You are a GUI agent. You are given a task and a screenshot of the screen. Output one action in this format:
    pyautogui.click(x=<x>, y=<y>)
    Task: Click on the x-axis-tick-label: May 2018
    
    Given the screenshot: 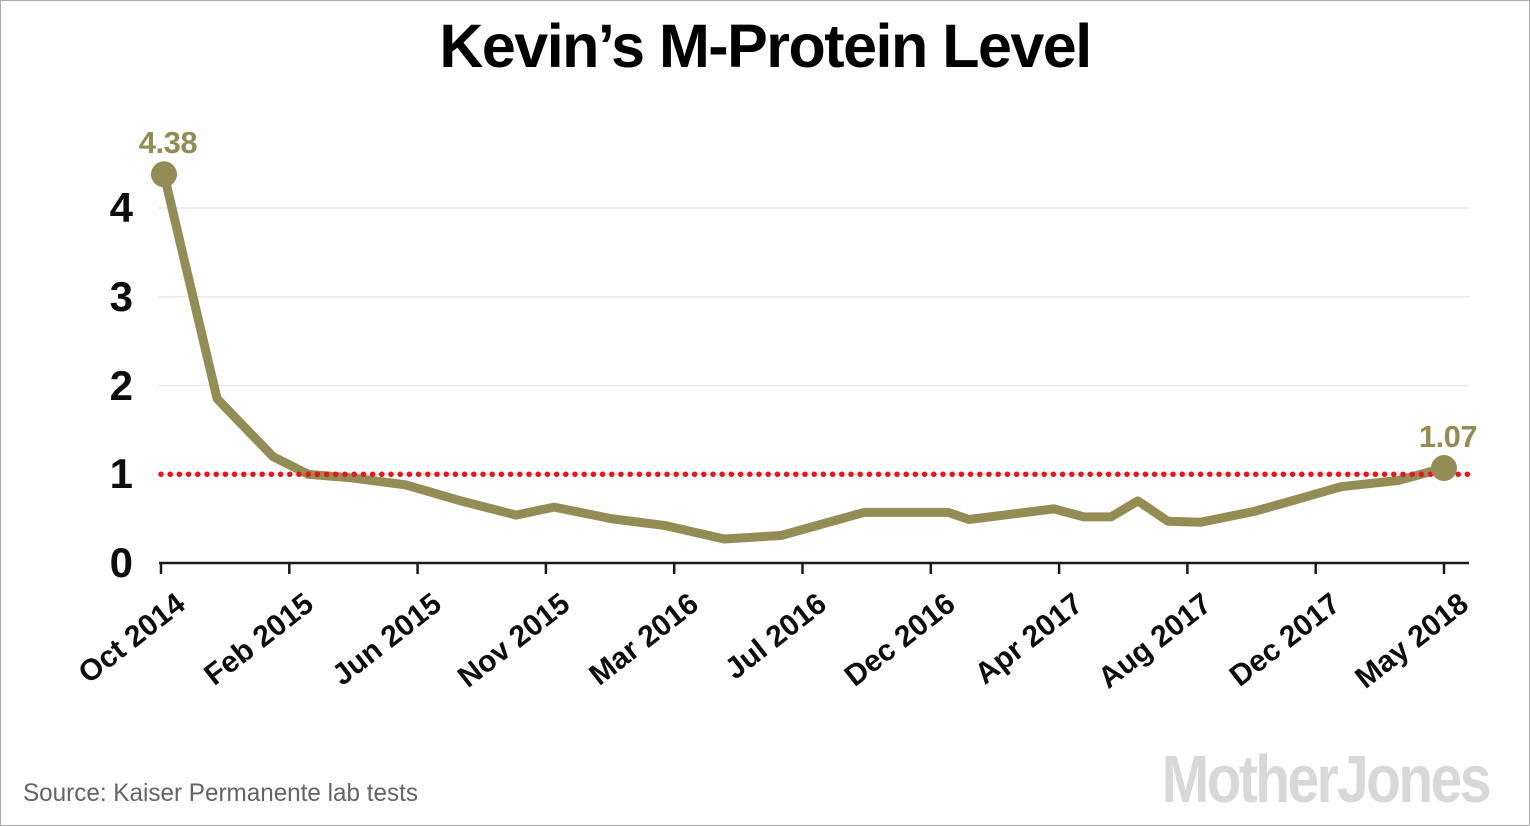 What is the action you would take?
    pyautogui.click(x=1411, y=641)
    